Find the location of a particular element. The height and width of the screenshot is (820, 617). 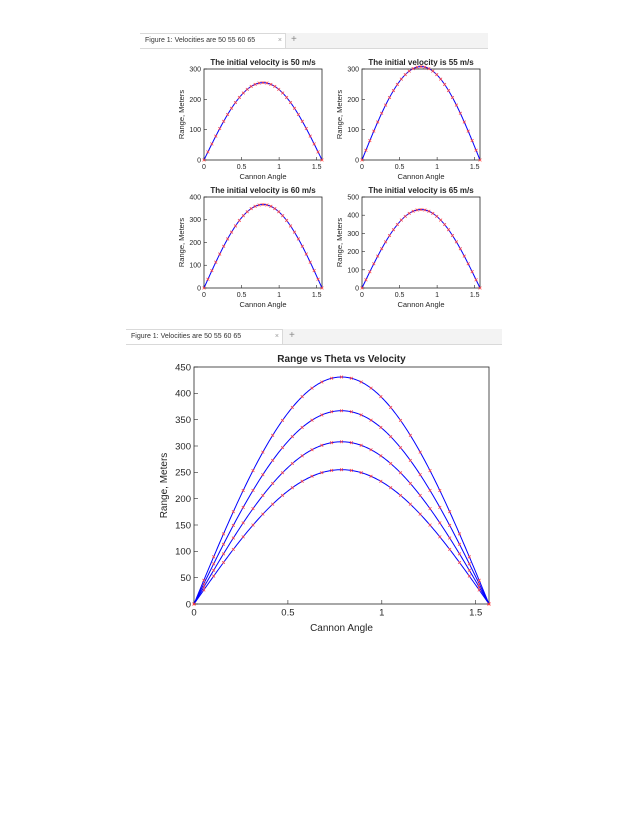

y-tick-label: 50 is located at coordinates (185, 578).